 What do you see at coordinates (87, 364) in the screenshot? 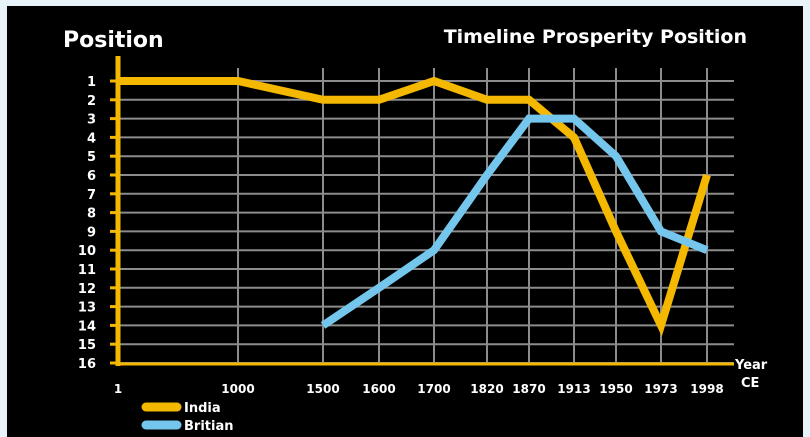
I see `y-tick-label: 16` at bounding box center [87, 364].